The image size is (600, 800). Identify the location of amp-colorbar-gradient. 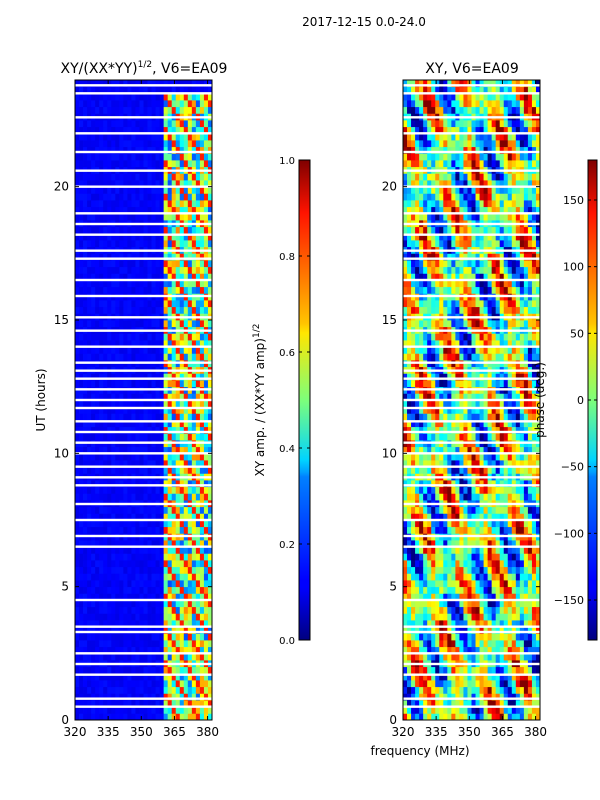
(304, 400).